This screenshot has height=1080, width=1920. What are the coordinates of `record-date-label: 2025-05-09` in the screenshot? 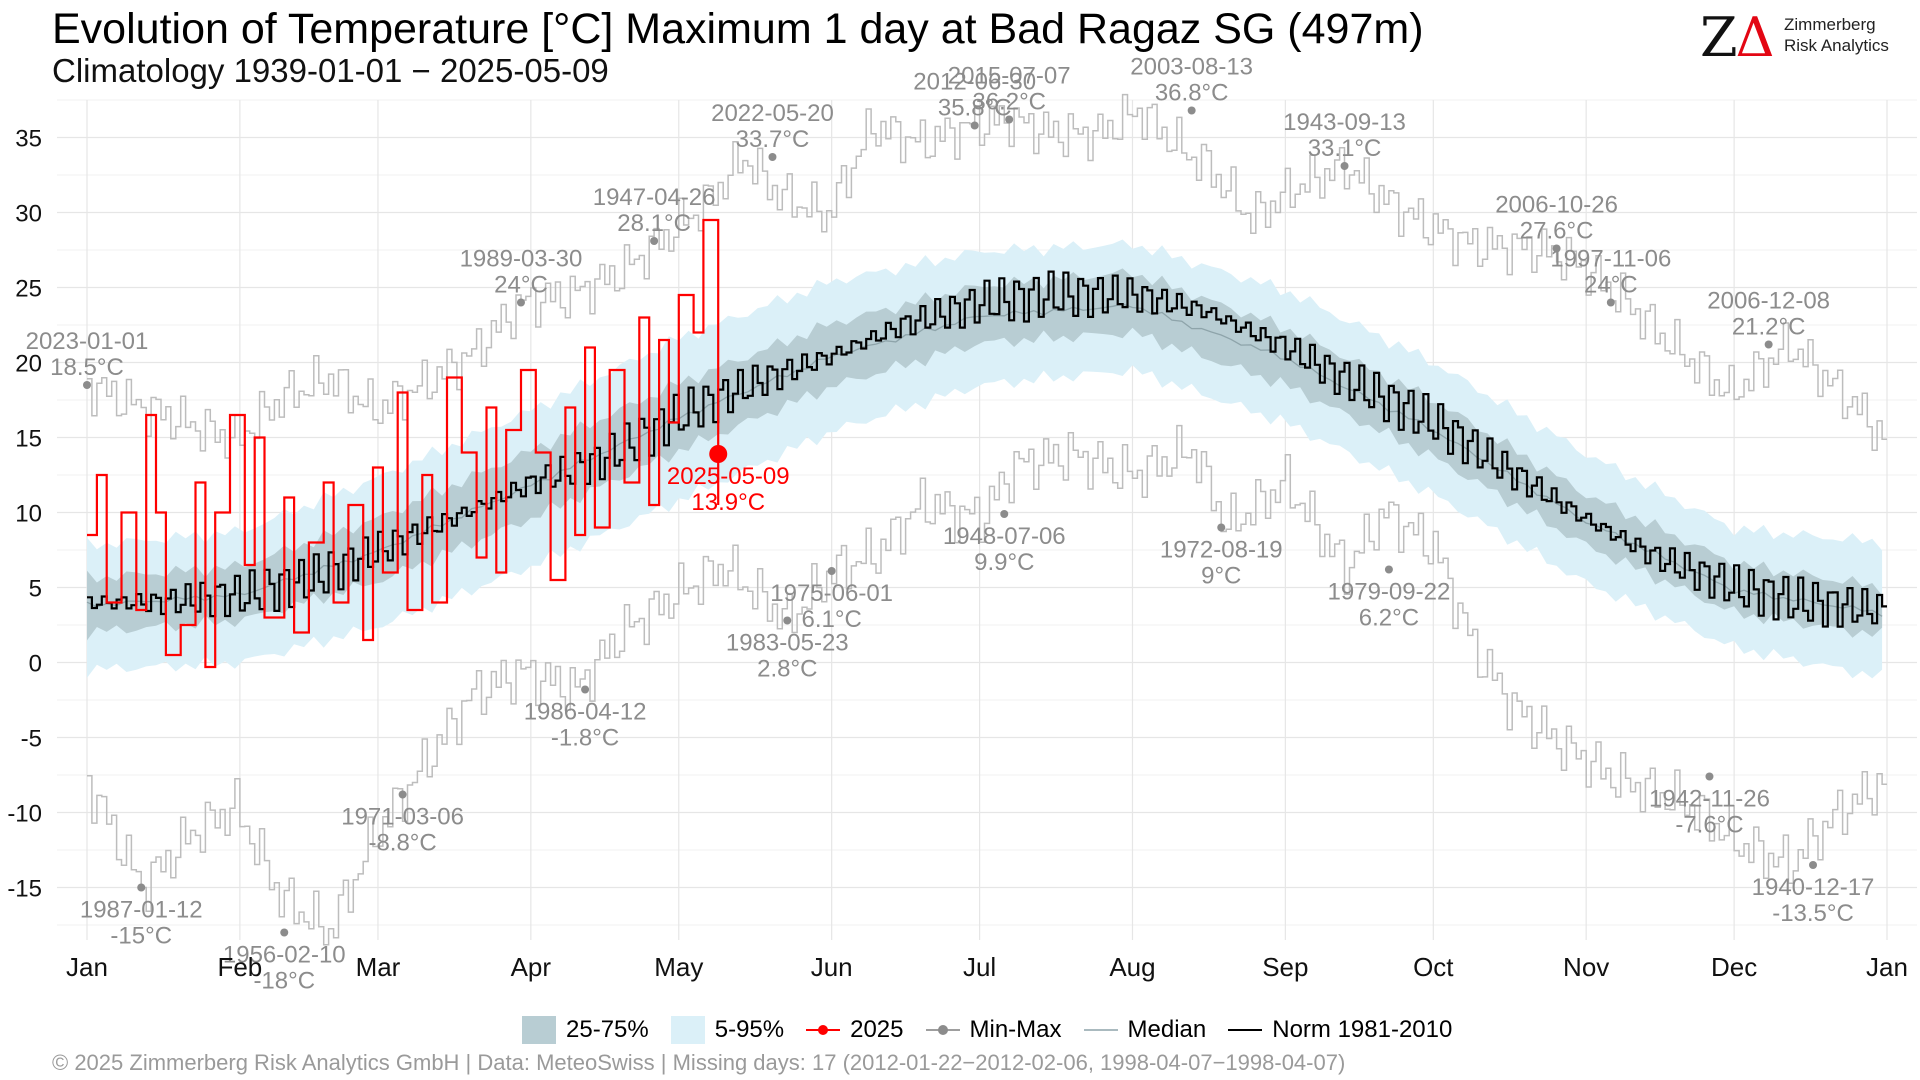 It's located at (728, 476).